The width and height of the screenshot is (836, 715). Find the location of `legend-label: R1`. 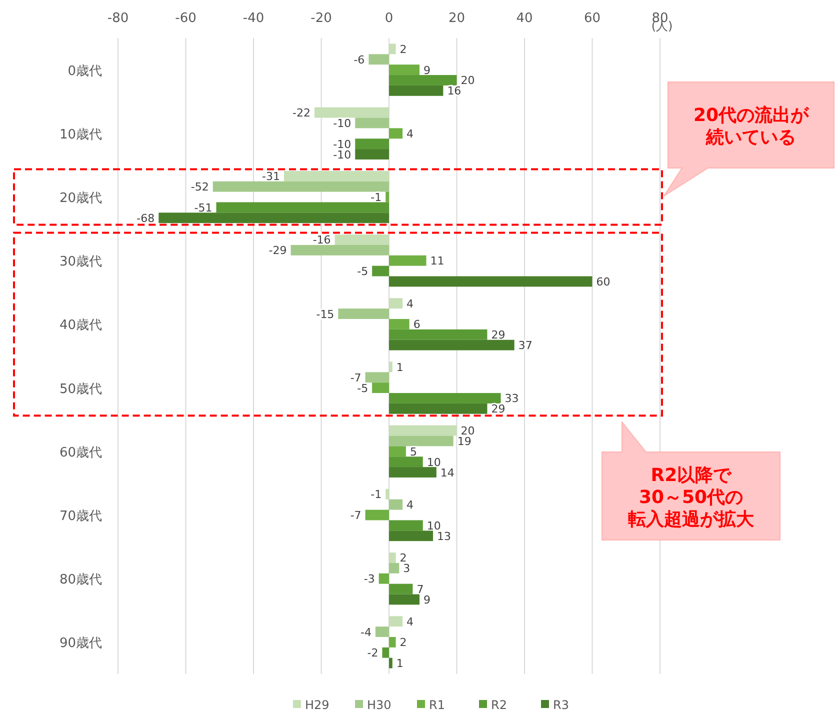

legend-label: R1 is located at coordinates (437, 705).